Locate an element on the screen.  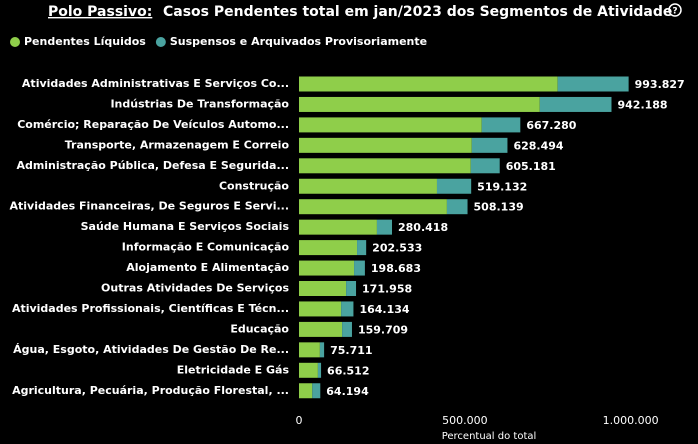
total-label: 942.188 is located at coordinates (642, 104).